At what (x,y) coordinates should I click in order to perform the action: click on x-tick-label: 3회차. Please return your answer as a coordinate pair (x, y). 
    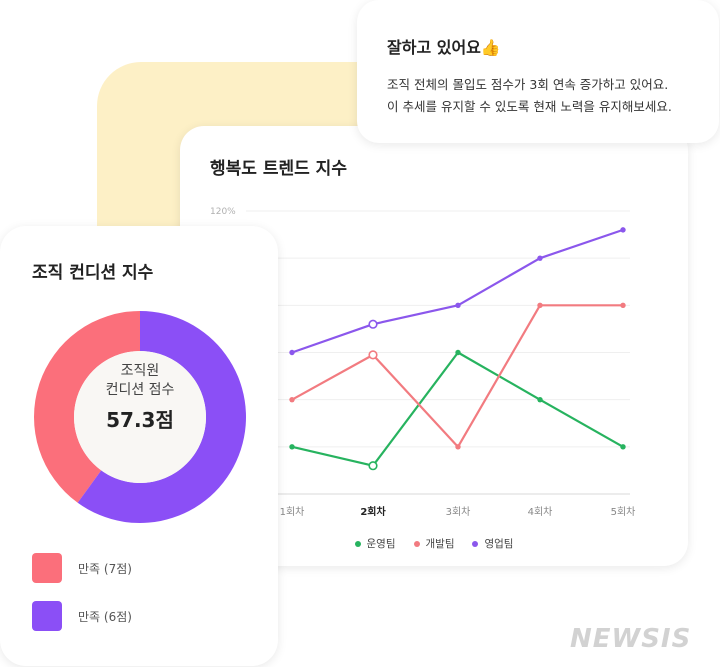
    Looking at the image, I should click on (458, 512).